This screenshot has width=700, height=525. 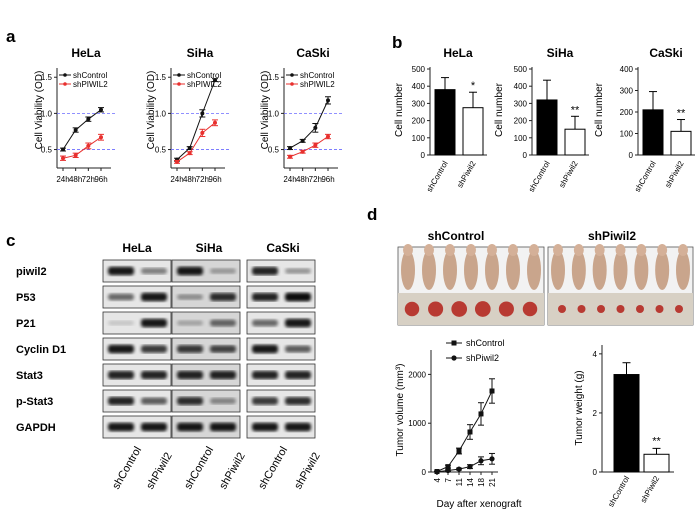 What do you see at coordinates (189, 148) in the screenshot?
I see `a-point-siha-shControl` at bounding box center [189, 148].